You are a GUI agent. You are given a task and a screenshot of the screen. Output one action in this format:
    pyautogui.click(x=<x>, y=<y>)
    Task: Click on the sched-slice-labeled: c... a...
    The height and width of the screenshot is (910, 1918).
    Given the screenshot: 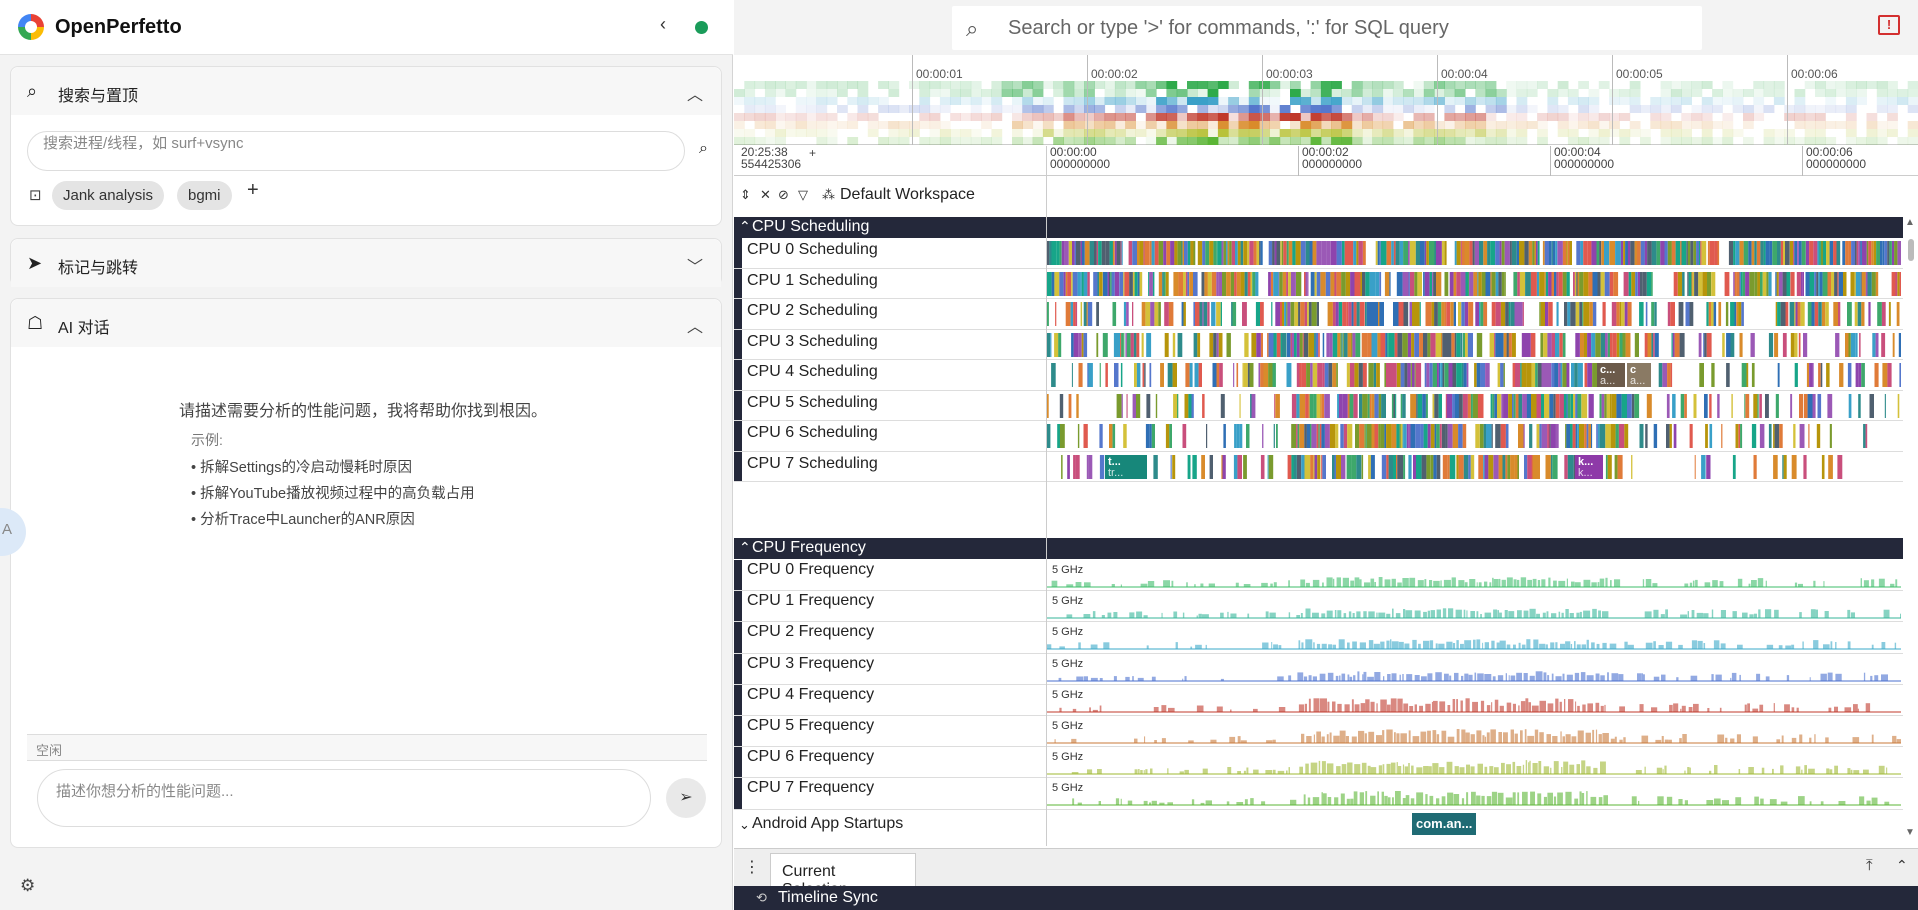 What is the action you would take?
    pyautogui.click(x=1611, y=375)
    